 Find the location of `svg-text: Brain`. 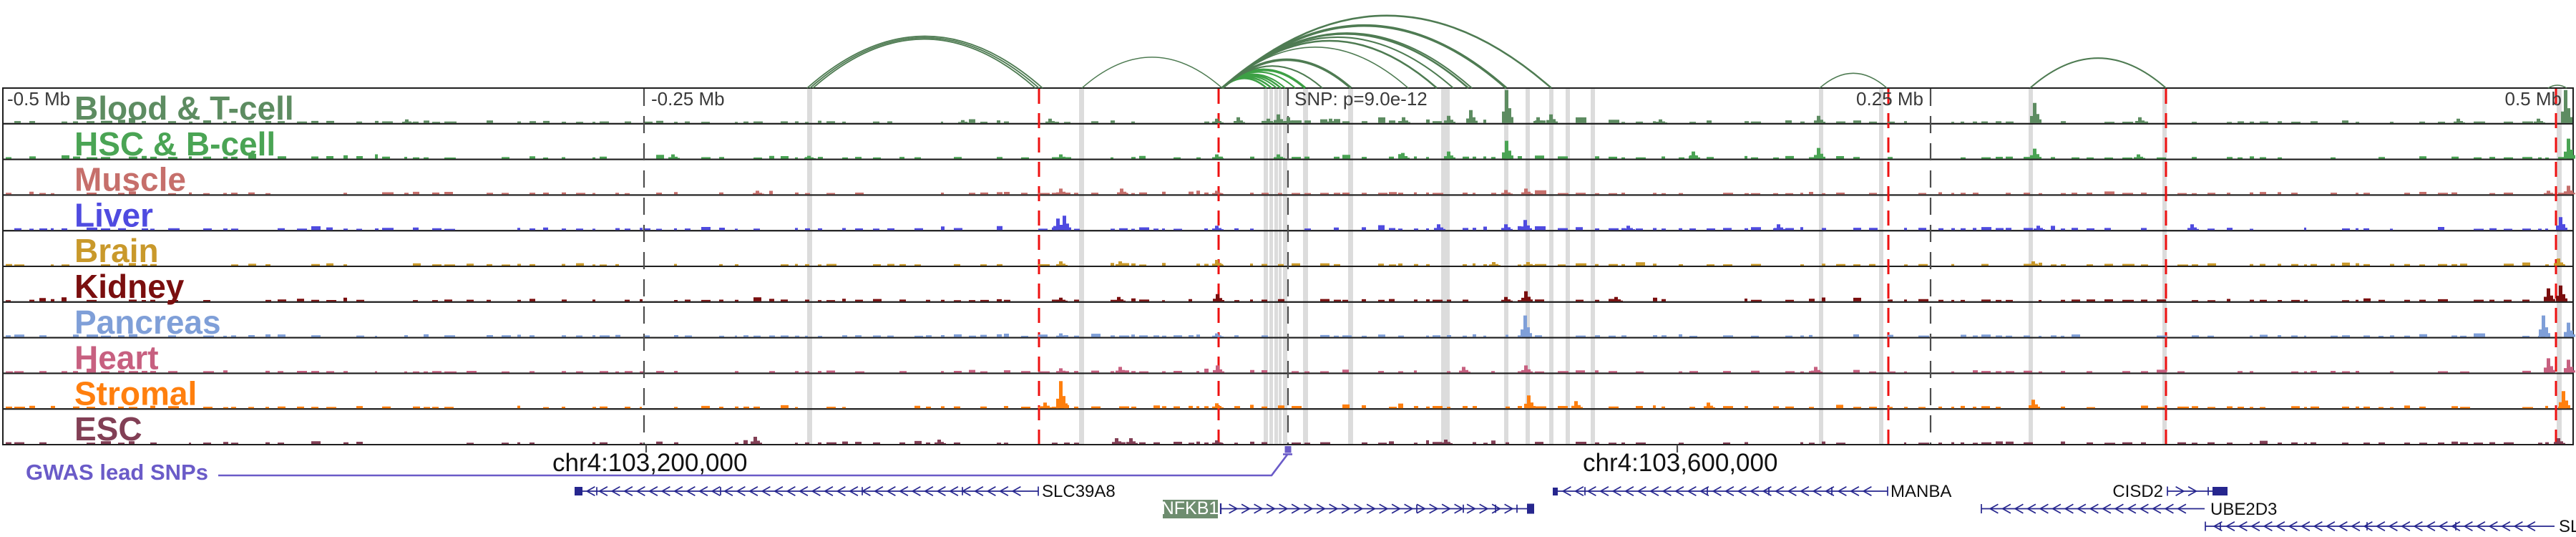

svg-text: Brain is located at coordinates (116, 250).